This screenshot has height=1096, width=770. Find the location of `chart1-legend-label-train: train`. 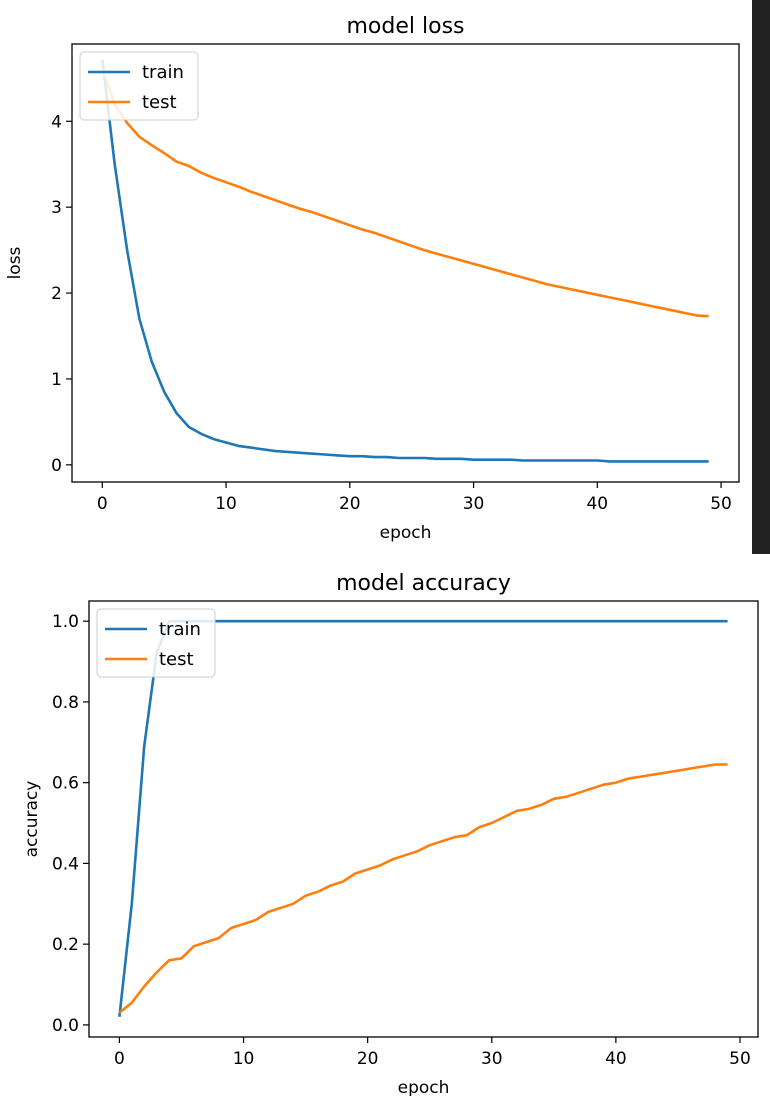

chart1-legend-label-train: train is located at coordinates (163, 72).